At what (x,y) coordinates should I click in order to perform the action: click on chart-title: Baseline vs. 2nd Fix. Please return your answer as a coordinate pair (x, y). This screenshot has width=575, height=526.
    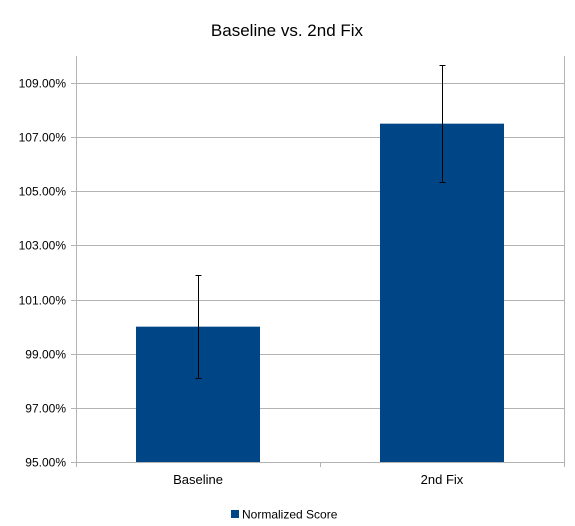
    Looking at the image, I should click on (287, 30).